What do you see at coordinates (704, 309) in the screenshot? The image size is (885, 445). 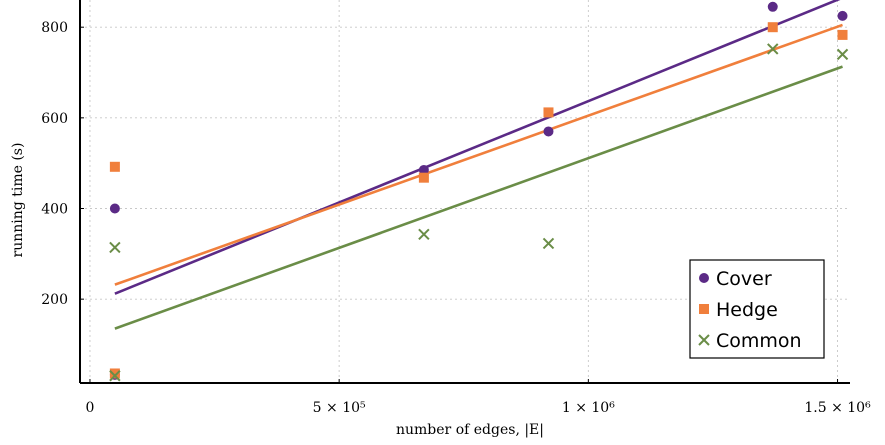 I see `legend-marker-hedge` at bounding box center [704, 309].